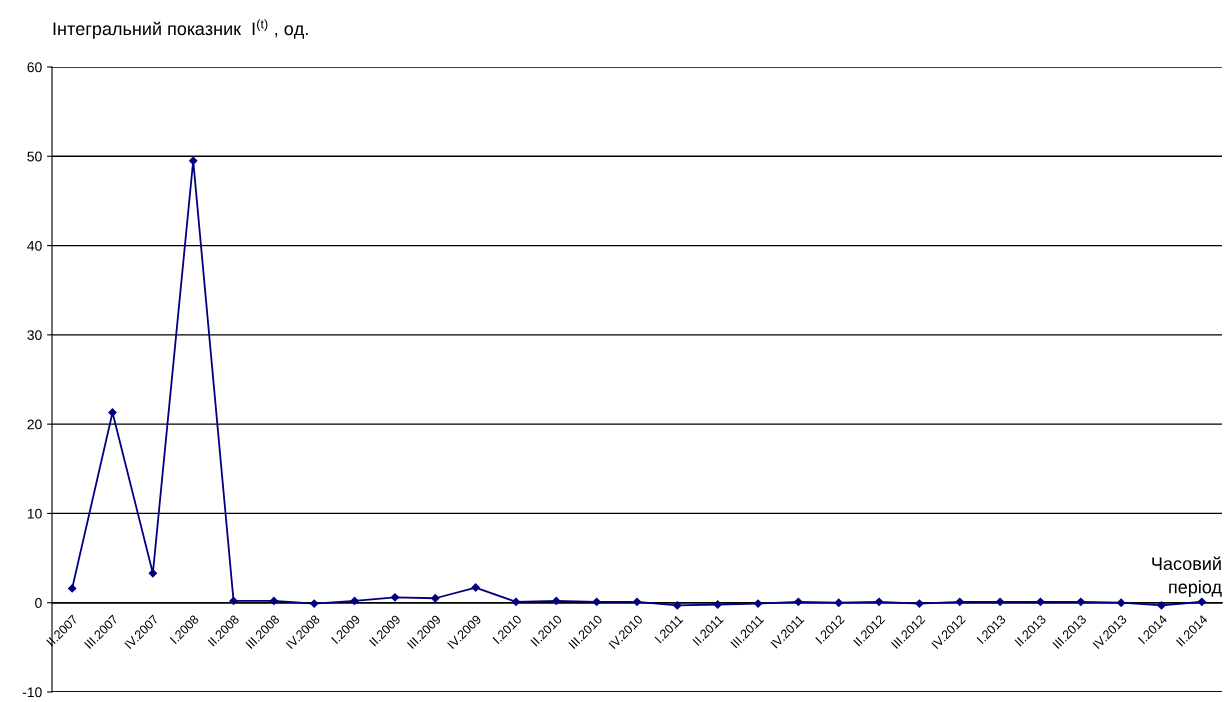 This screenshot has width=1226, height=702. What do you see at coordinates (38, 603) in the screenshot?
I see `y-tick-label: 0` at bounding box center [38, 603].